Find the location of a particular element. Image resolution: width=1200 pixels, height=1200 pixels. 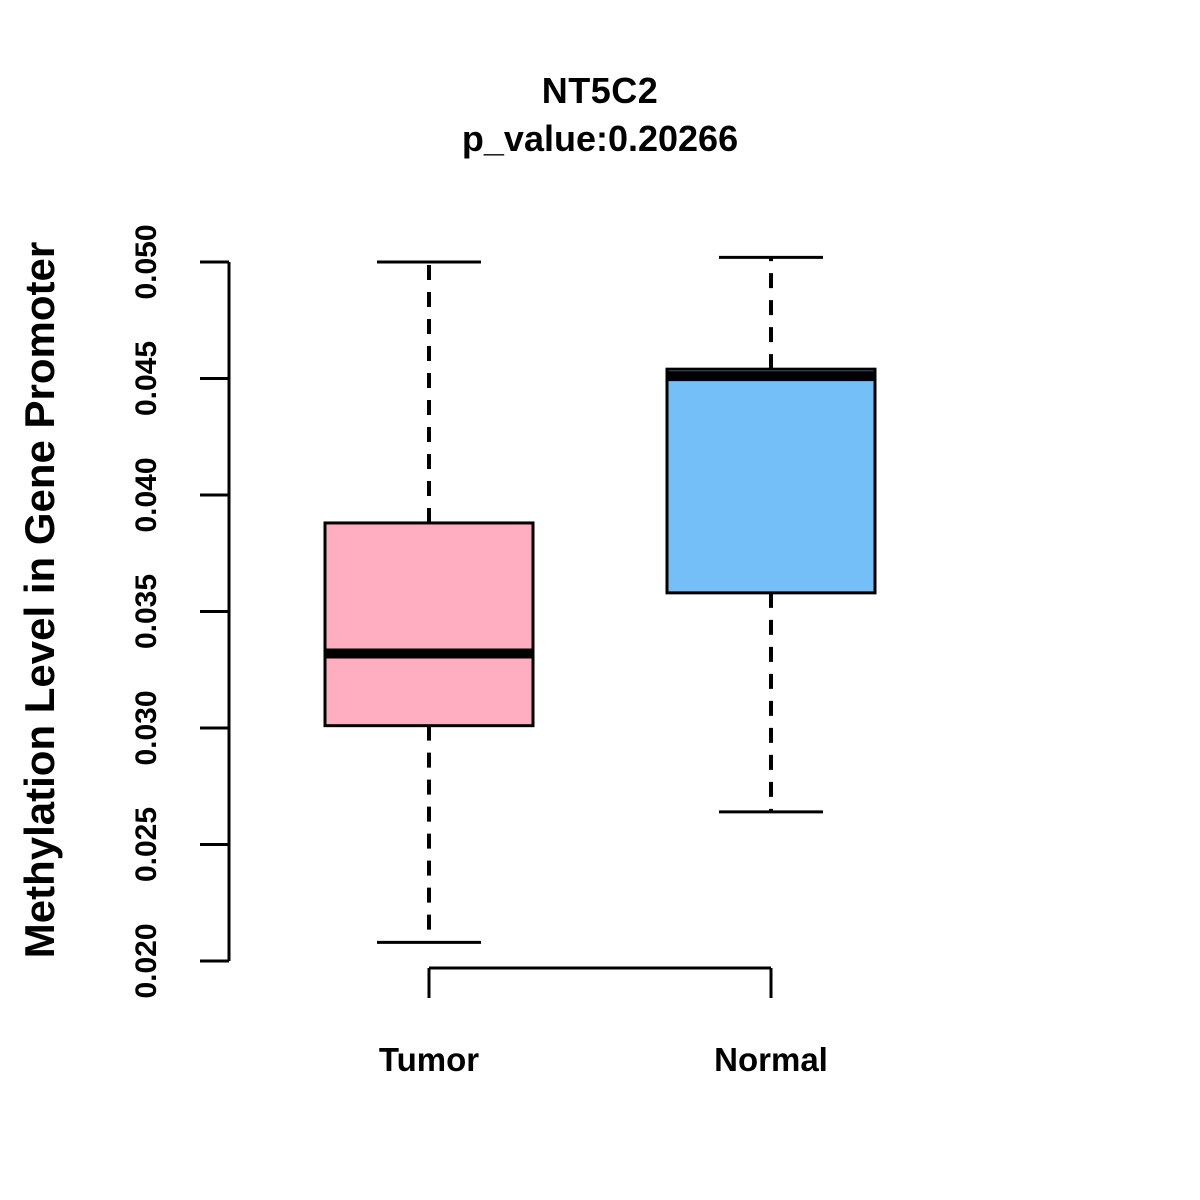

y-tick-label: 0.030 is located at coordinates (146, 727).